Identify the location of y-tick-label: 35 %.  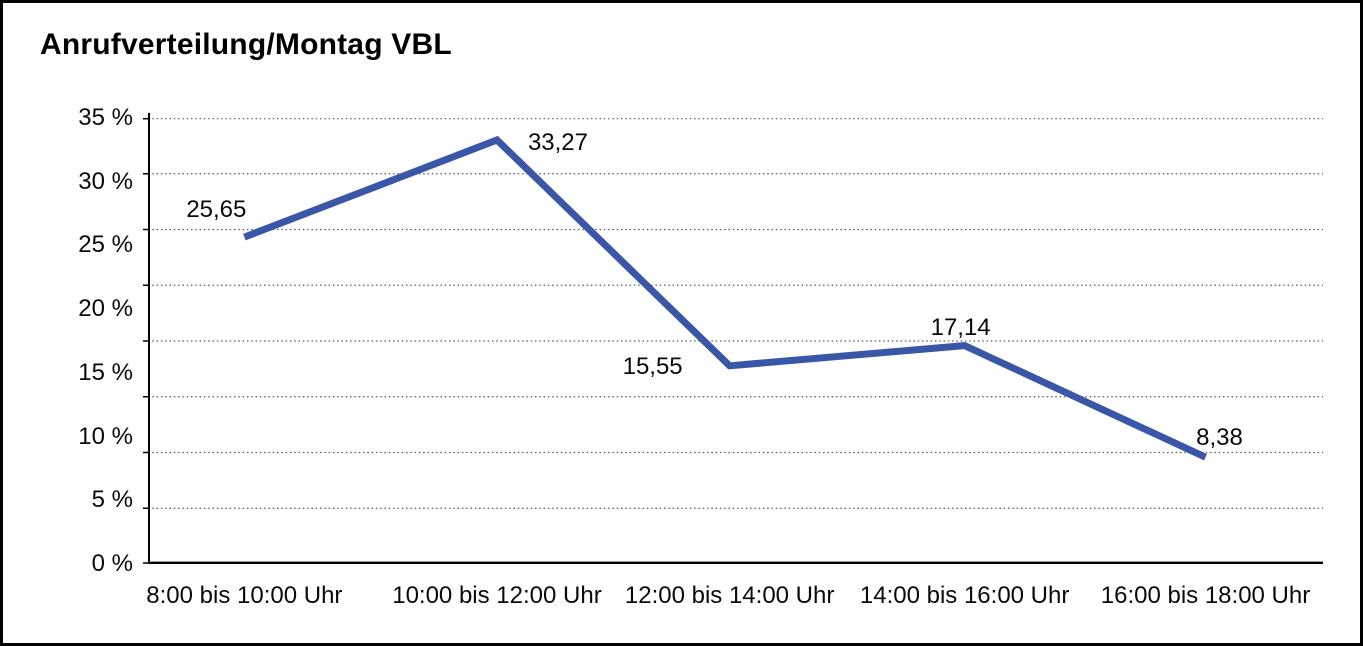
(105, 117).